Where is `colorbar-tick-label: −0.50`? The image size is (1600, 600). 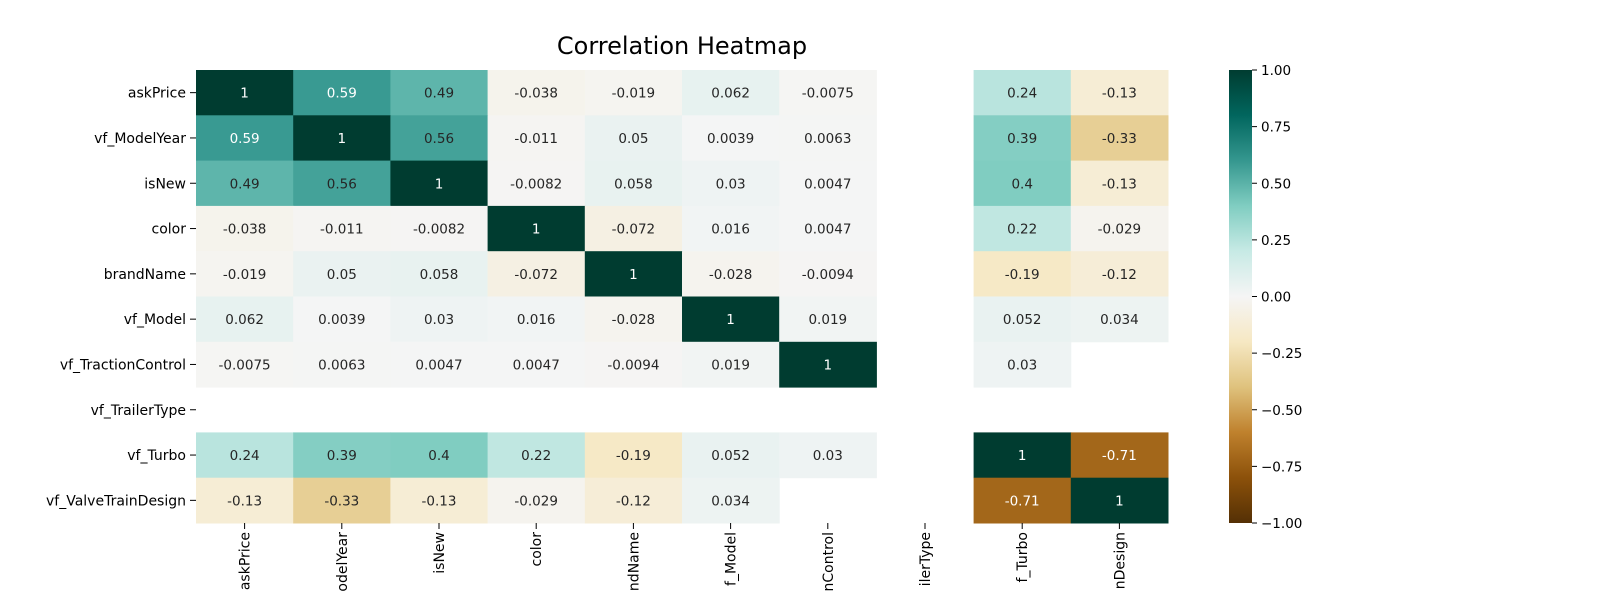 colorbar-tick-label: −0.50 is located at coordinates (1281, 411).